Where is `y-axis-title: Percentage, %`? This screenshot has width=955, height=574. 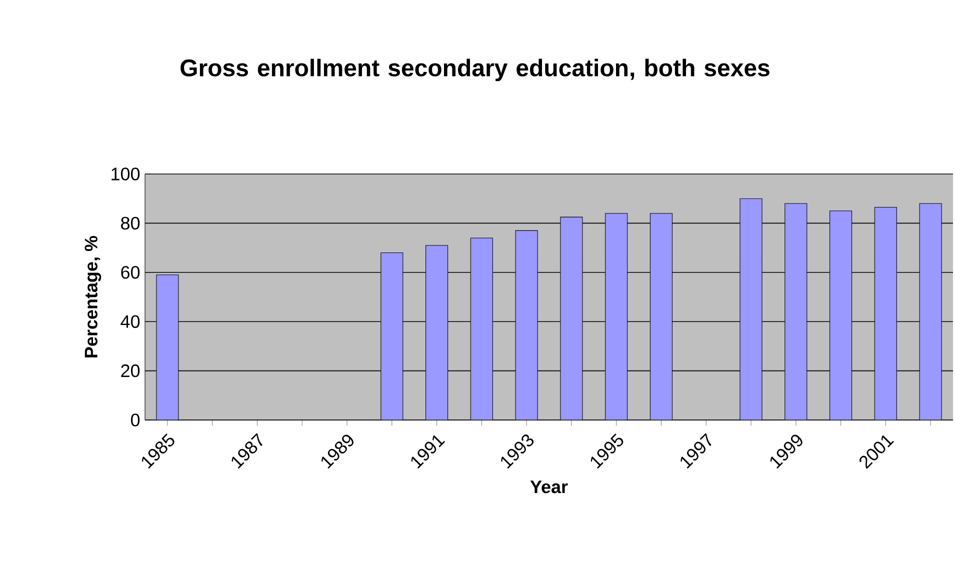
y-axis-title: Percentage, % is located at coordinates (93, 297).